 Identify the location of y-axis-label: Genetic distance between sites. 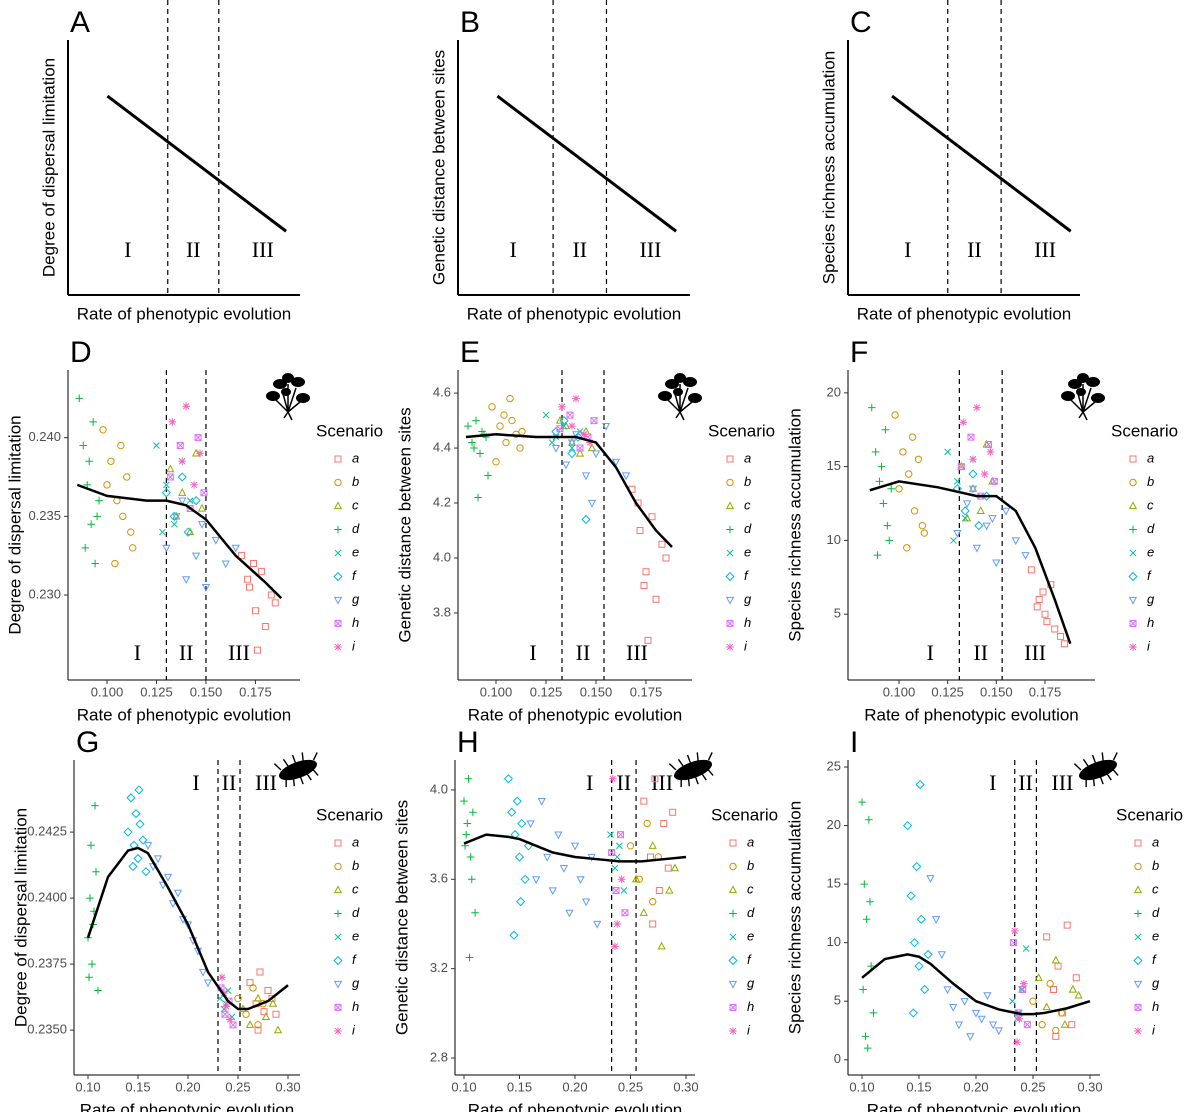
(401, 917).